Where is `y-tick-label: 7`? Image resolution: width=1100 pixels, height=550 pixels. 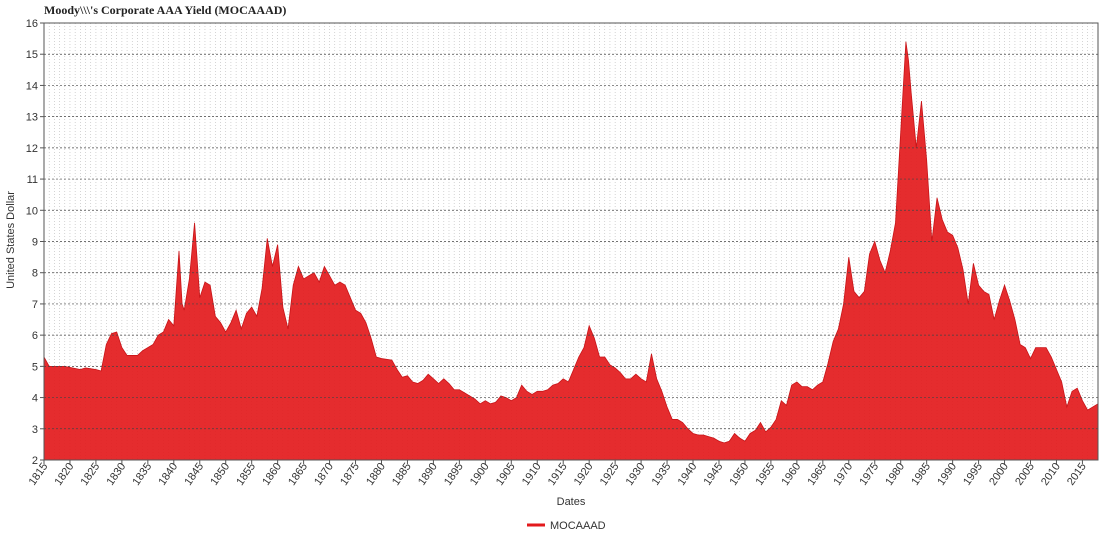 y-tick-label: 7 is located at coordinates (35, 305).